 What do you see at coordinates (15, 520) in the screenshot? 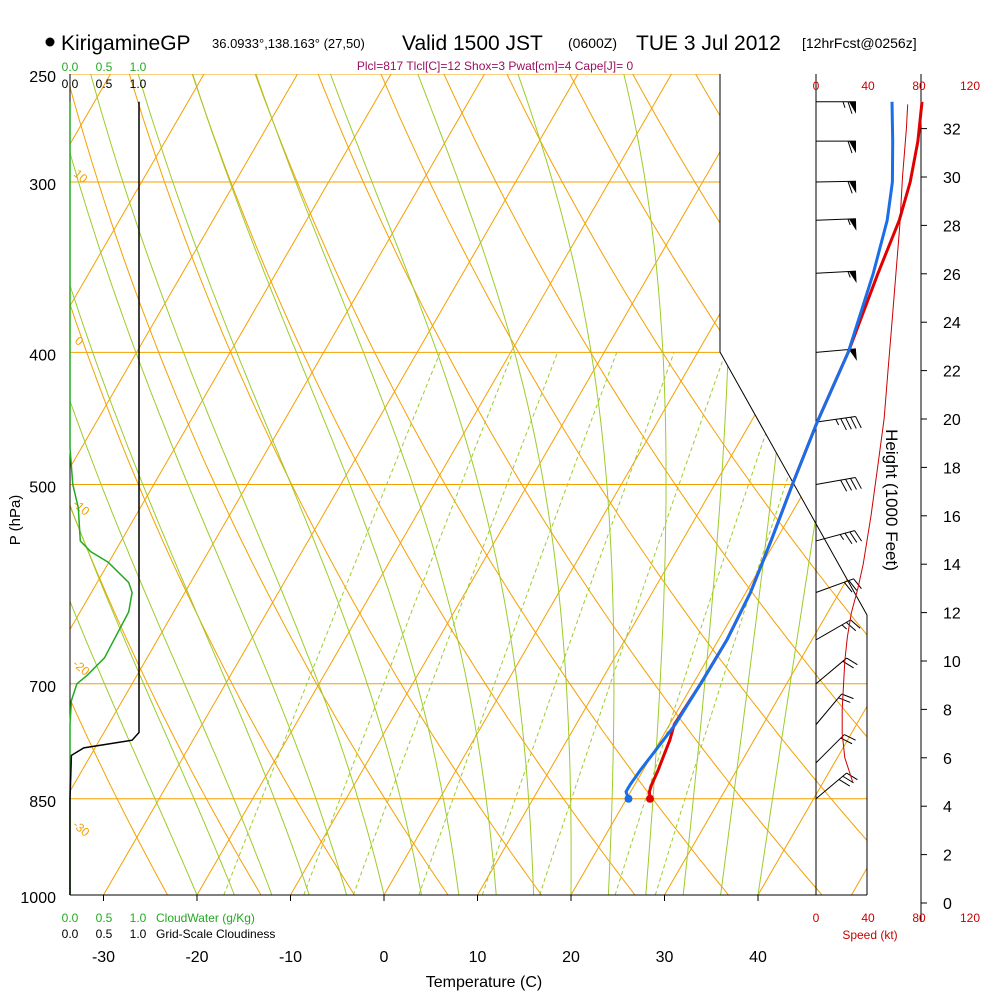
I see `y-axis-label: P (hPa)` at bounding box center [15, 520].